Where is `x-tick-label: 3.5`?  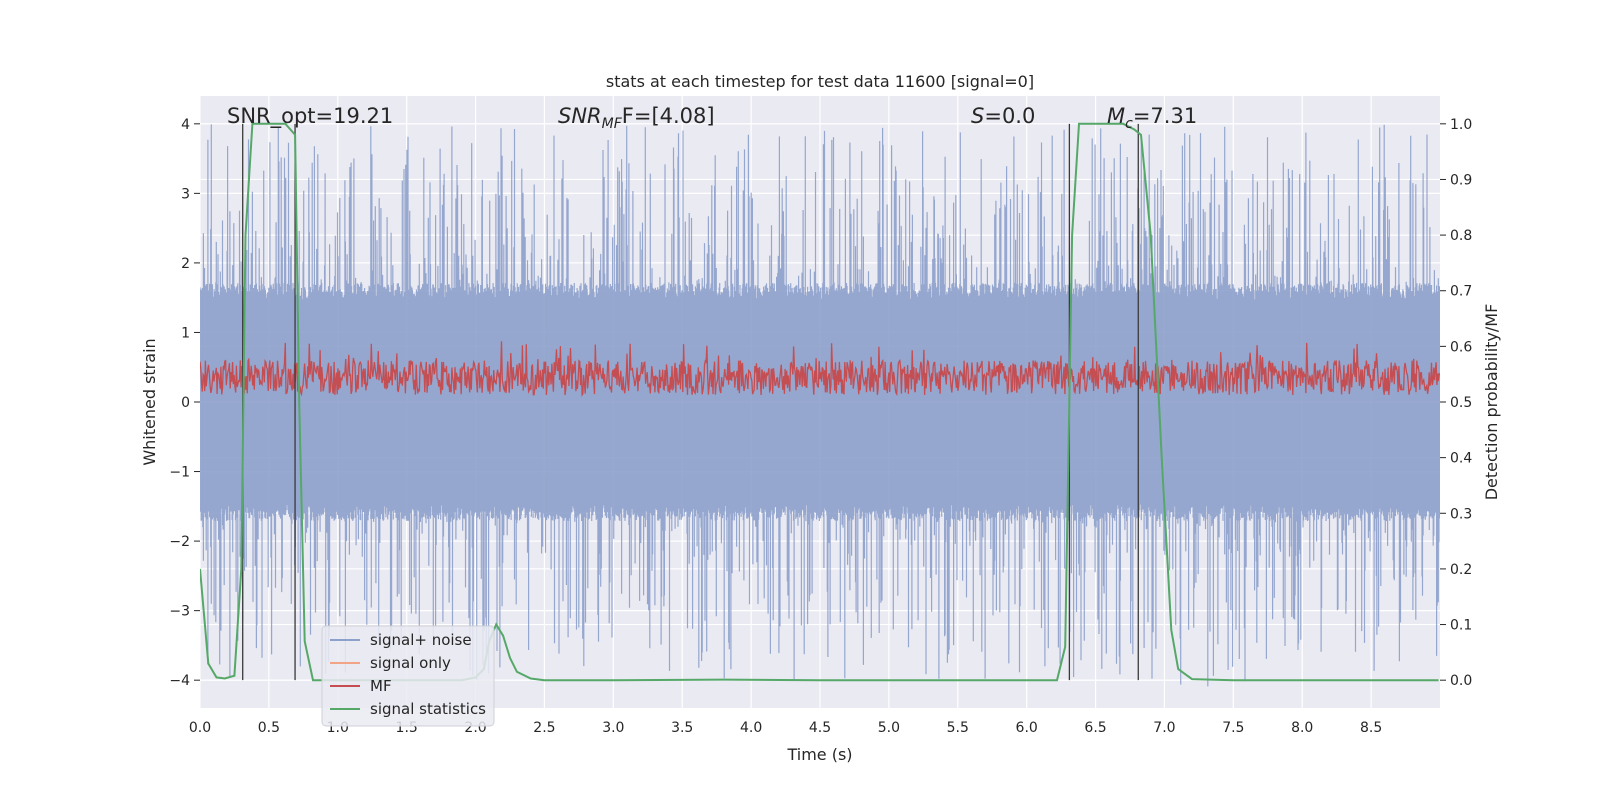 x-tick-label: 3.5 is located at coordinates (682, 728).